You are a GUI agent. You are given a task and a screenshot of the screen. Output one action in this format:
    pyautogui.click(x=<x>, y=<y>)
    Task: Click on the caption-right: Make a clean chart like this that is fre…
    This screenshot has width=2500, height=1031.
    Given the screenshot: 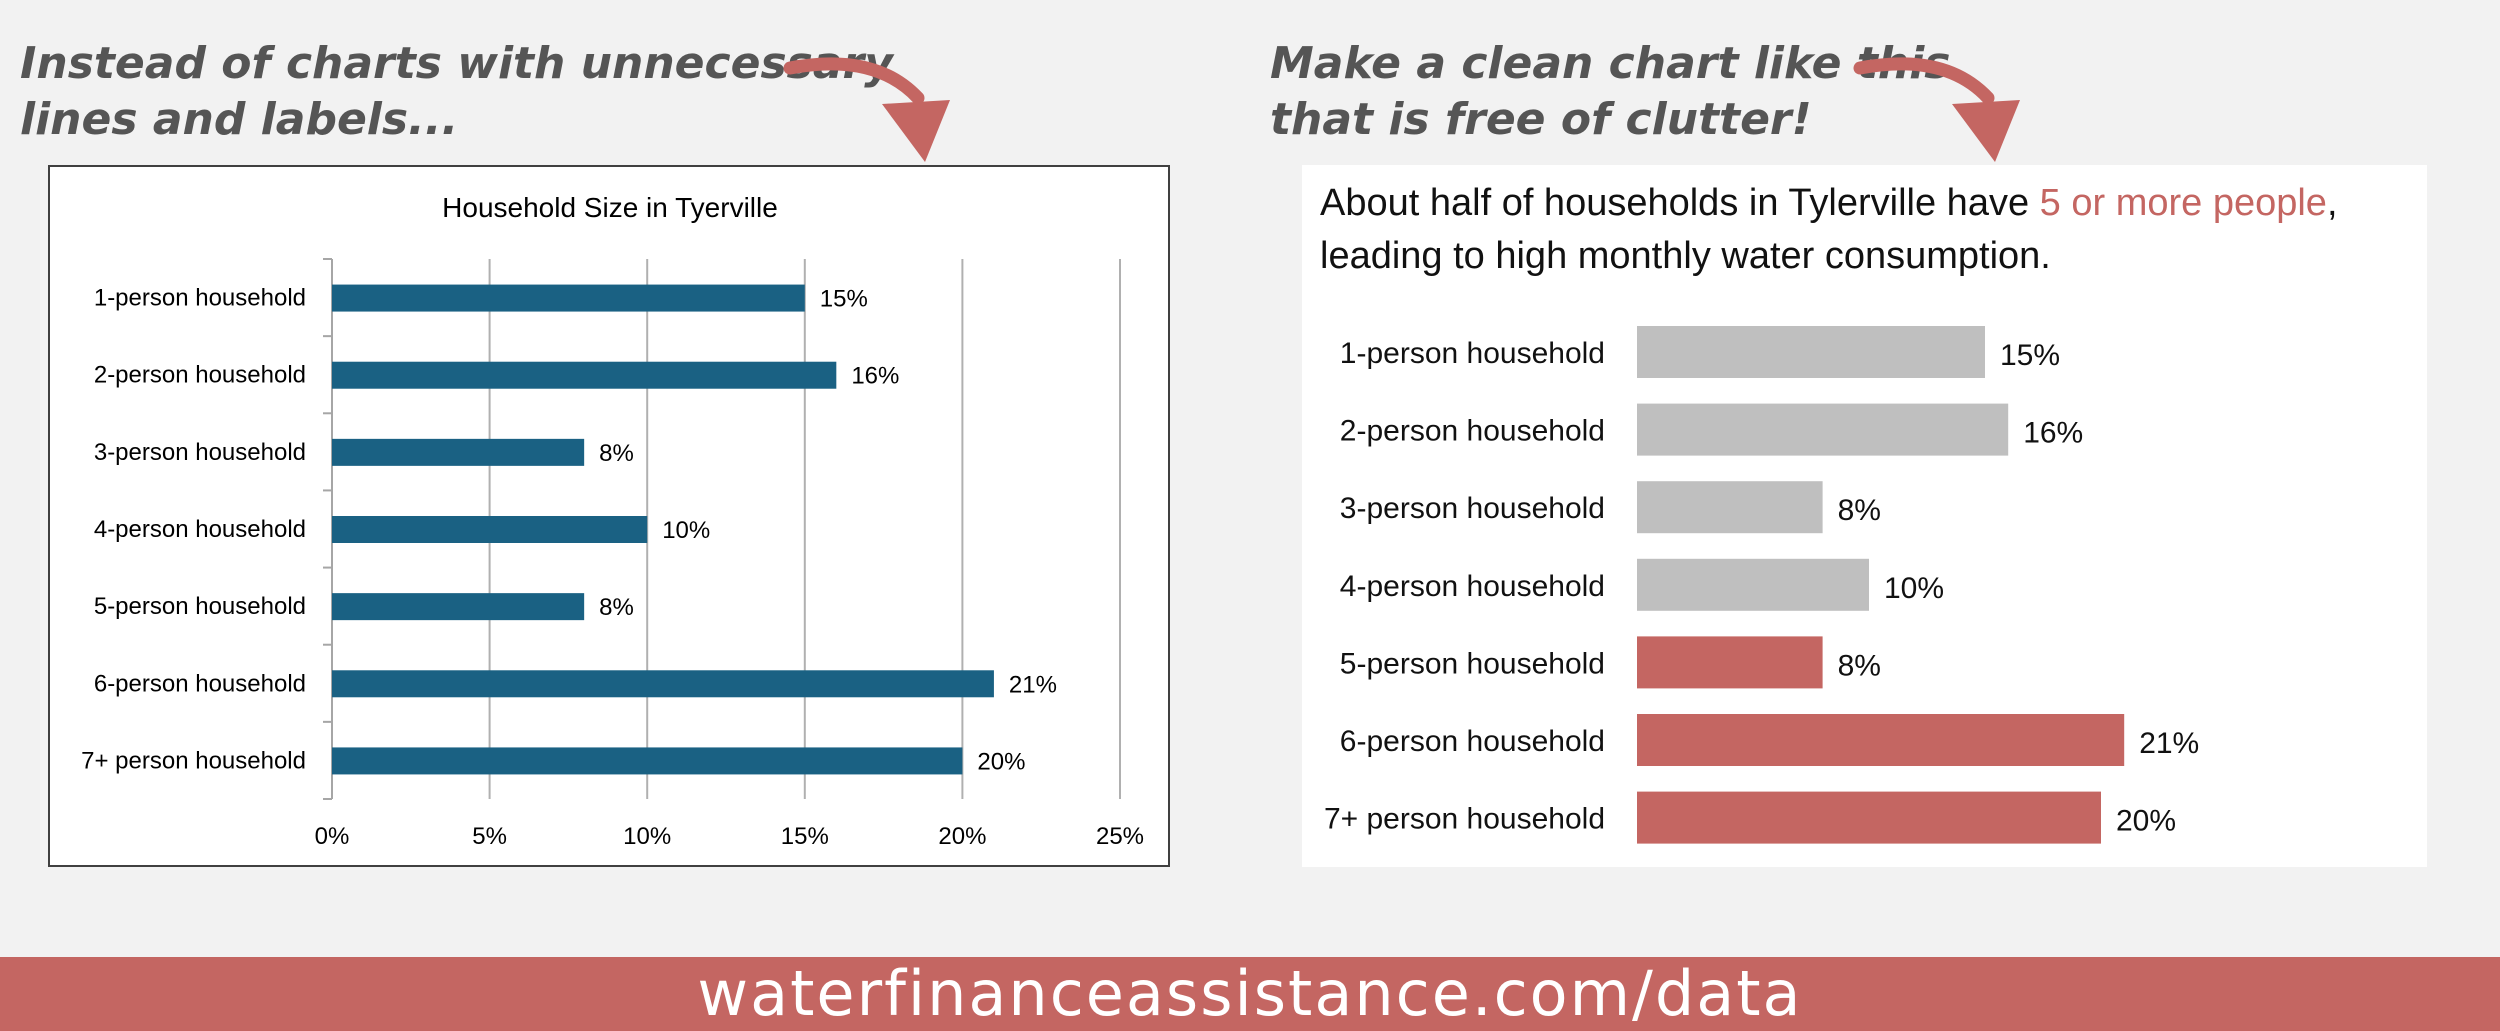 What is the action you would take?
    pyautogui.click(x=1610, y=92)
    